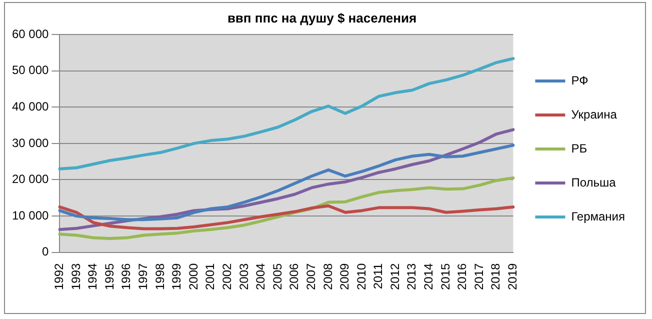 Image resolution: width=652 pixels, height=319 pixels. I want to click on y-tick-label: 30 000, so click(31, 143).